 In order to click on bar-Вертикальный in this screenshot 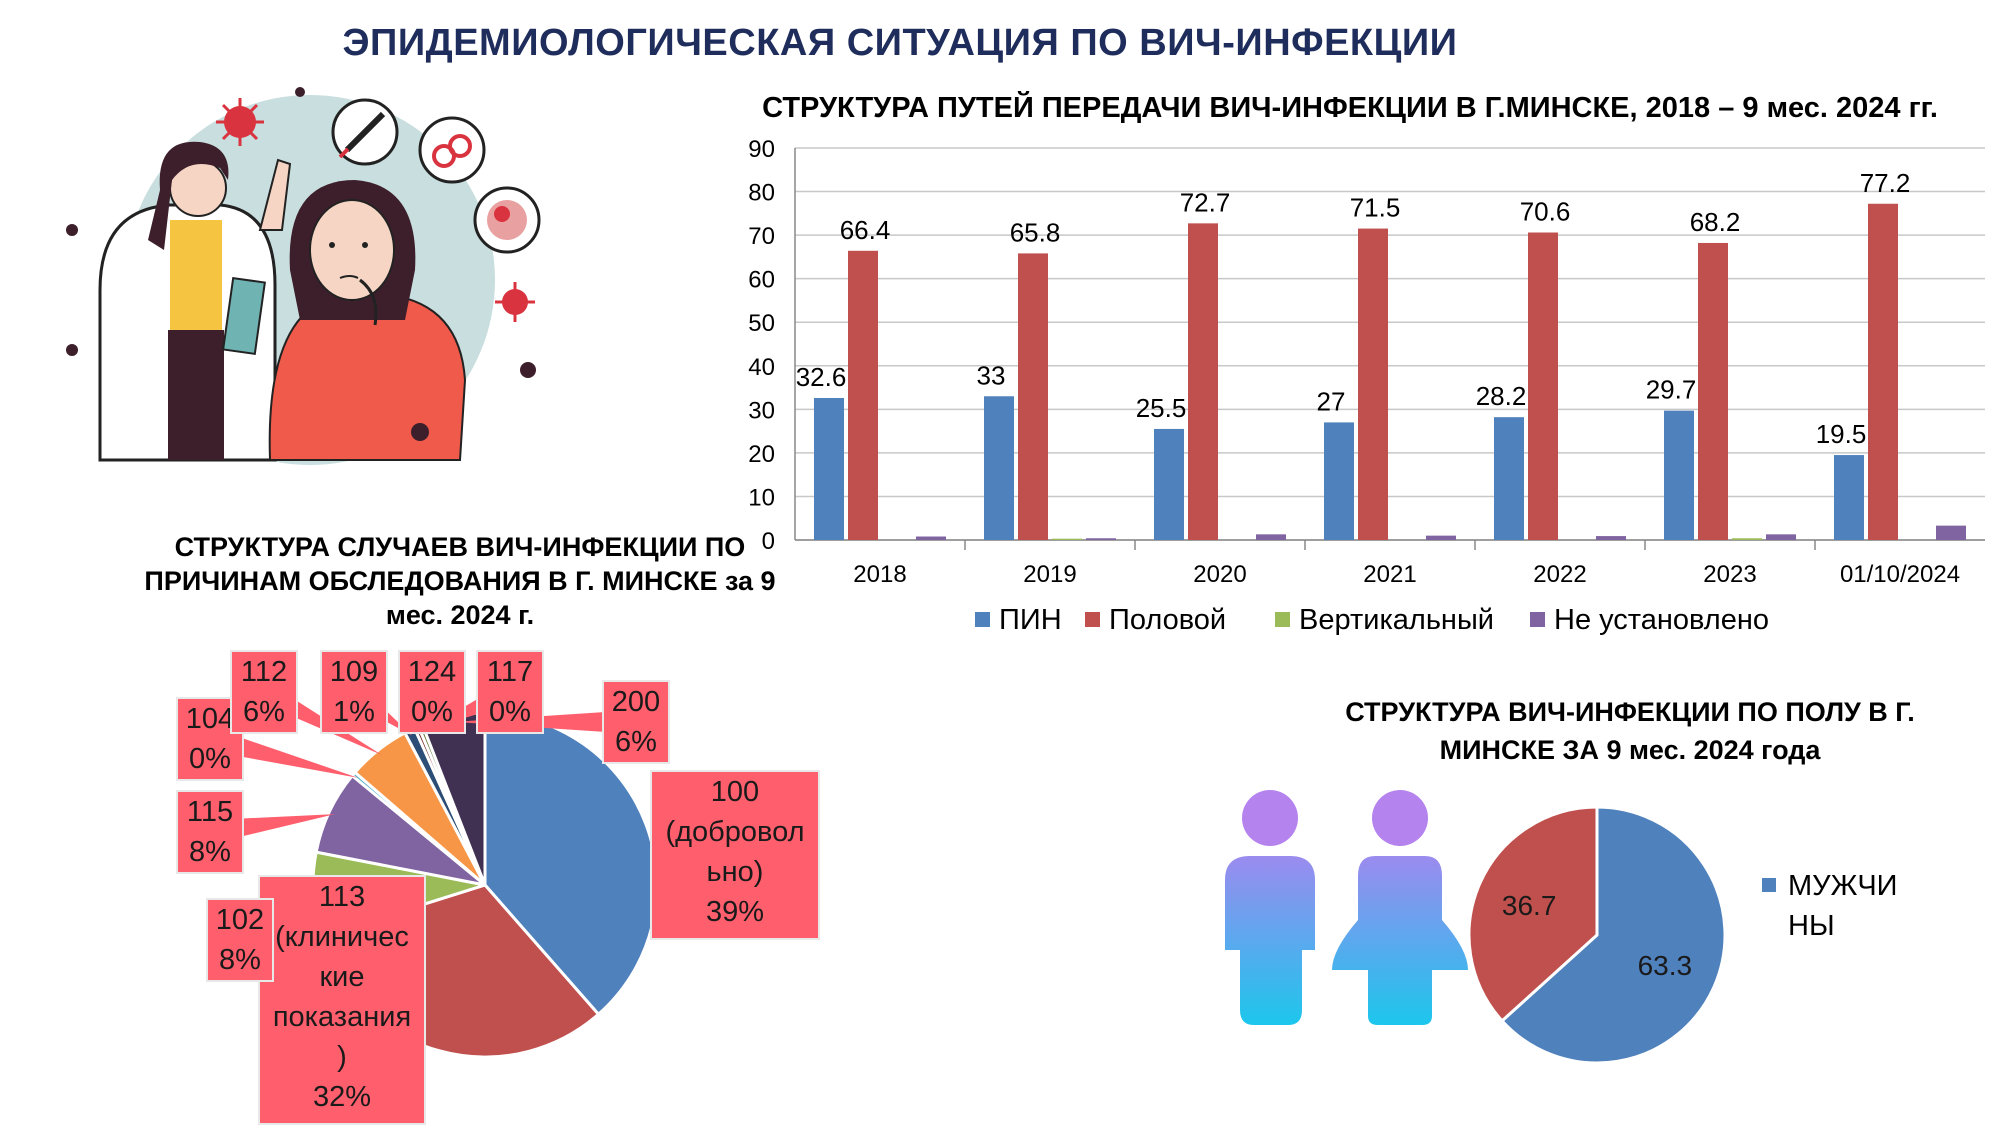, I will do `click(1067, 539)`.